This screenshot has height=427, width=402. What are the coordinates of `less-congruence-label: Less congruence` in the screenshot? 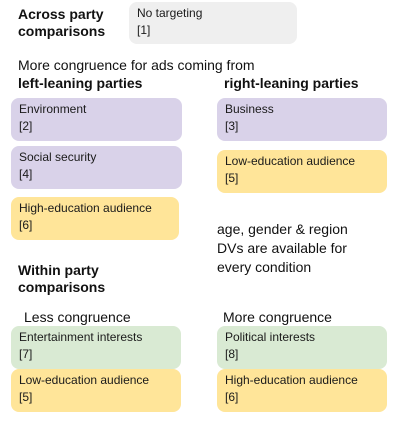 It's located at (77, 317).